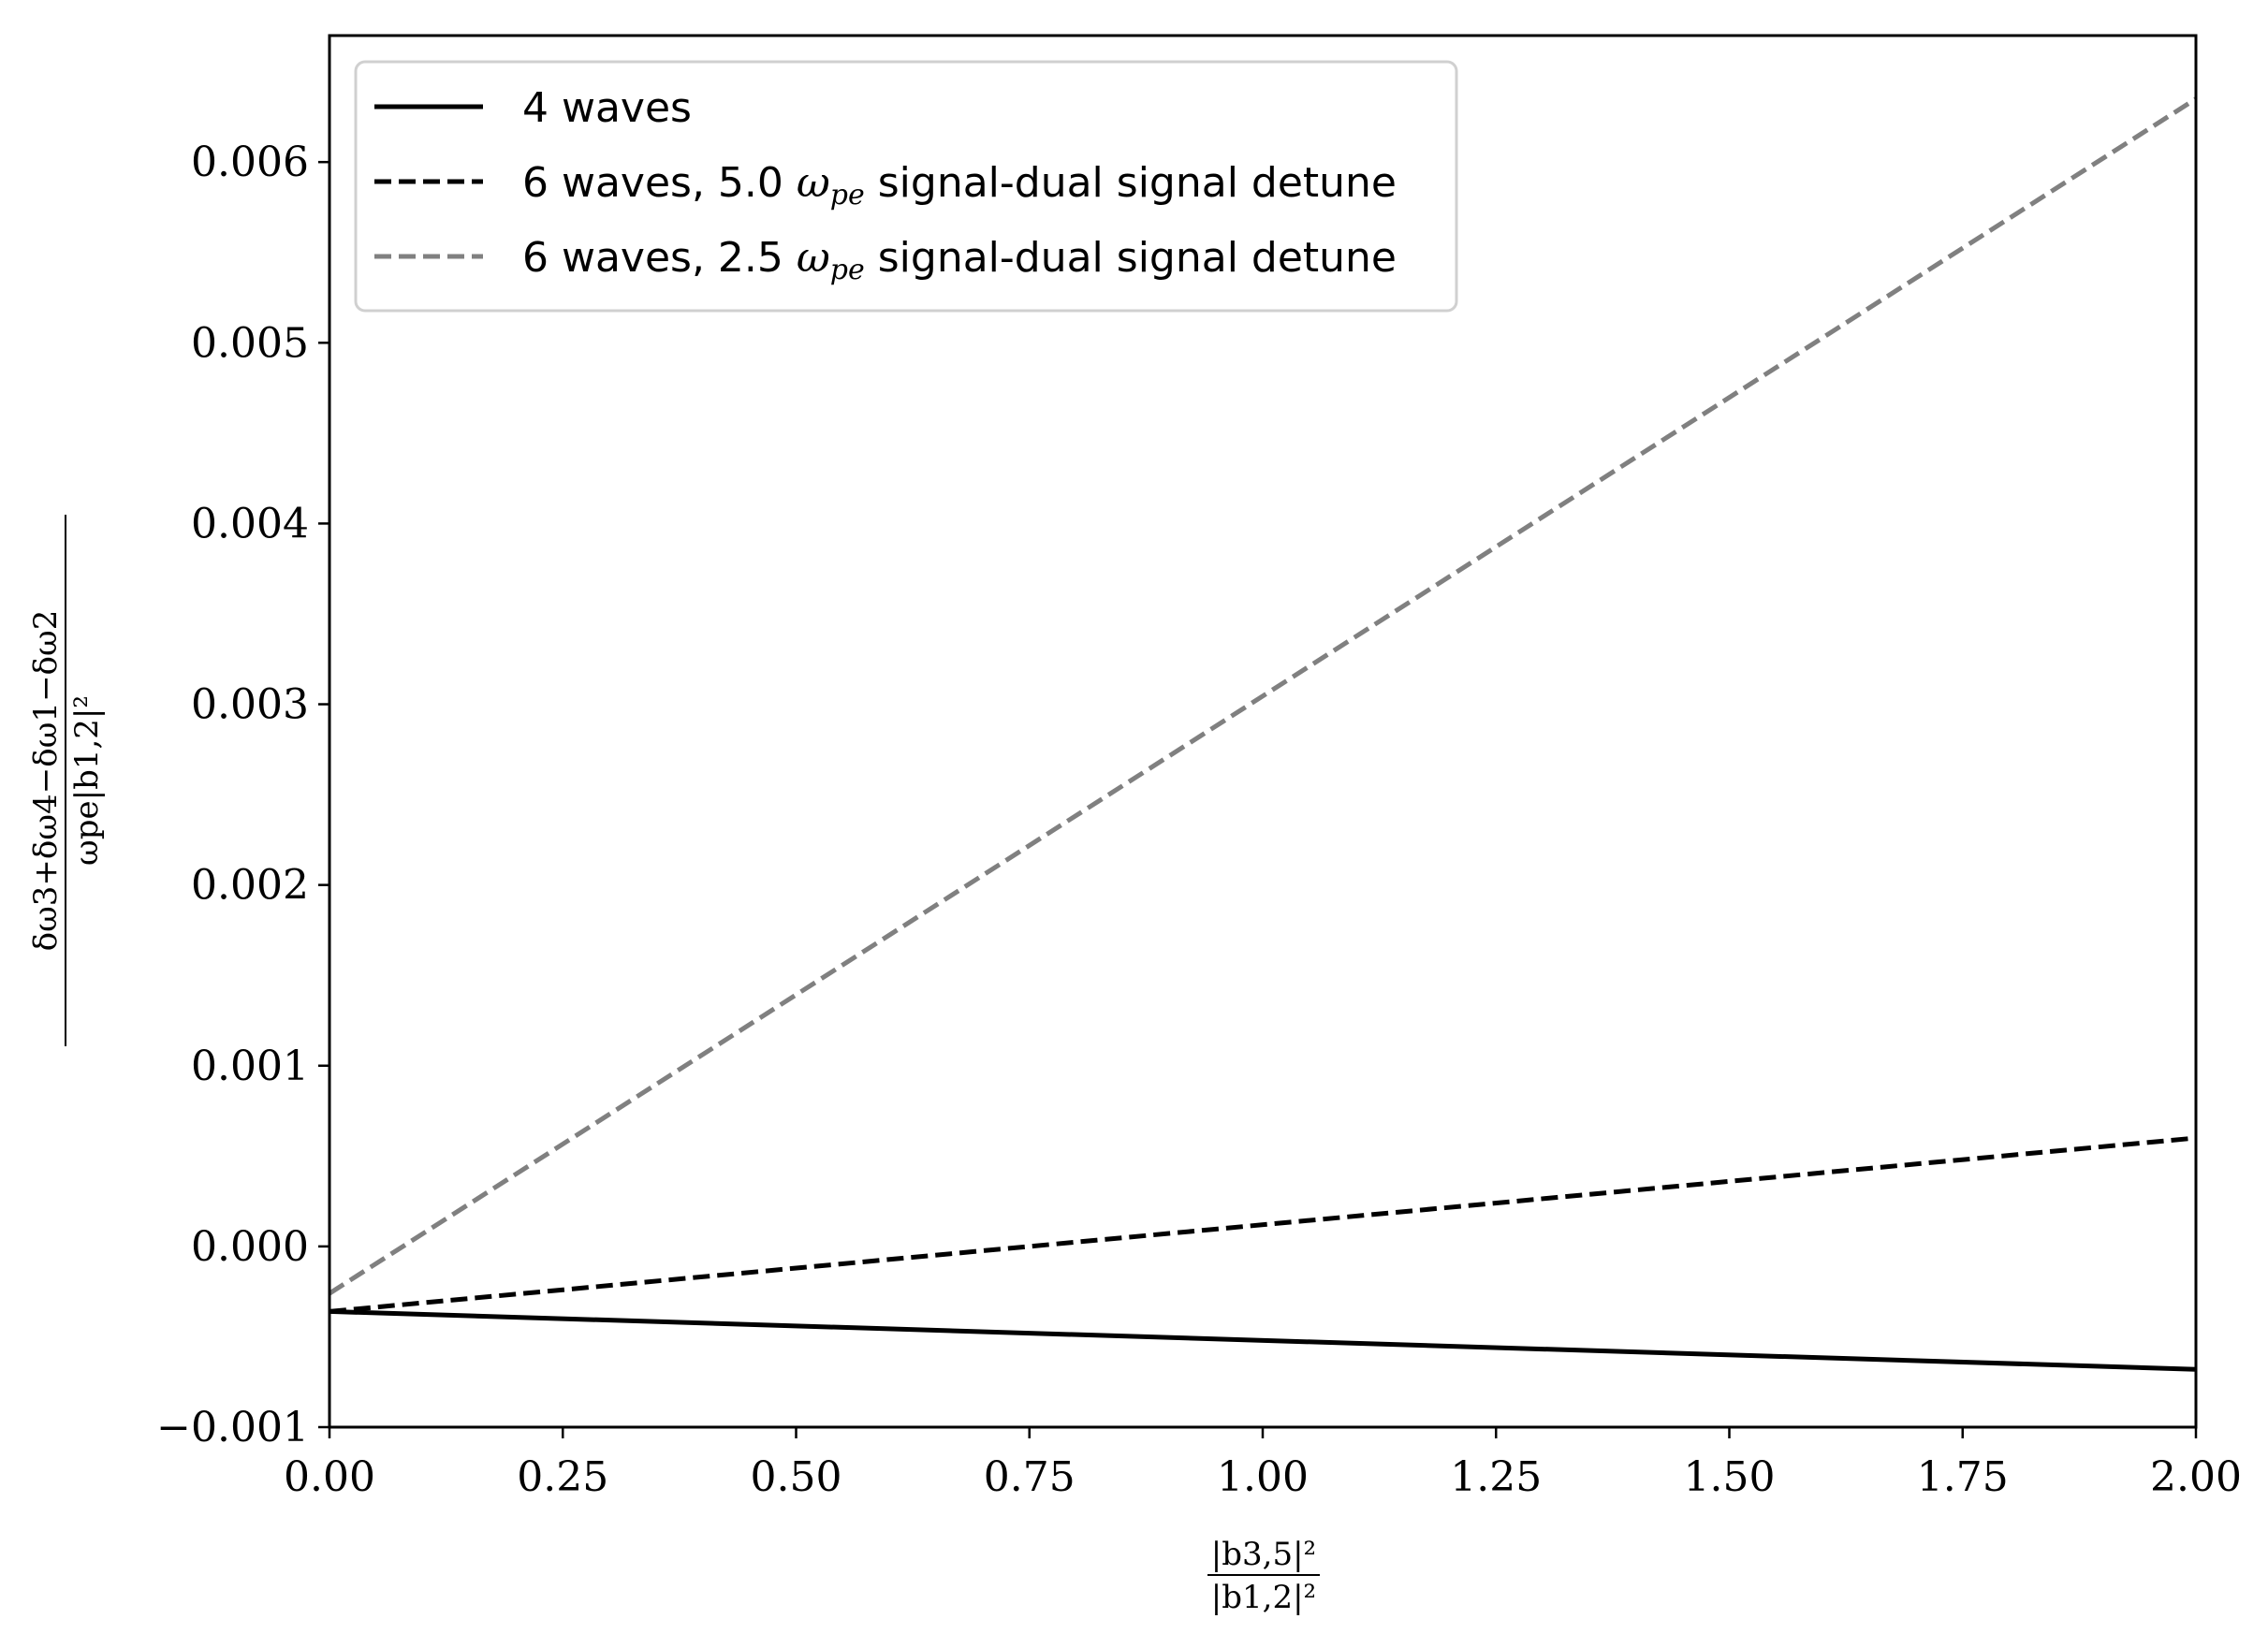 This screenshot has height=1648, width=2268. Describe the element at coordinates (232, 1427) in the screenshot. I see `y-tick-label: −0.001` at that location.